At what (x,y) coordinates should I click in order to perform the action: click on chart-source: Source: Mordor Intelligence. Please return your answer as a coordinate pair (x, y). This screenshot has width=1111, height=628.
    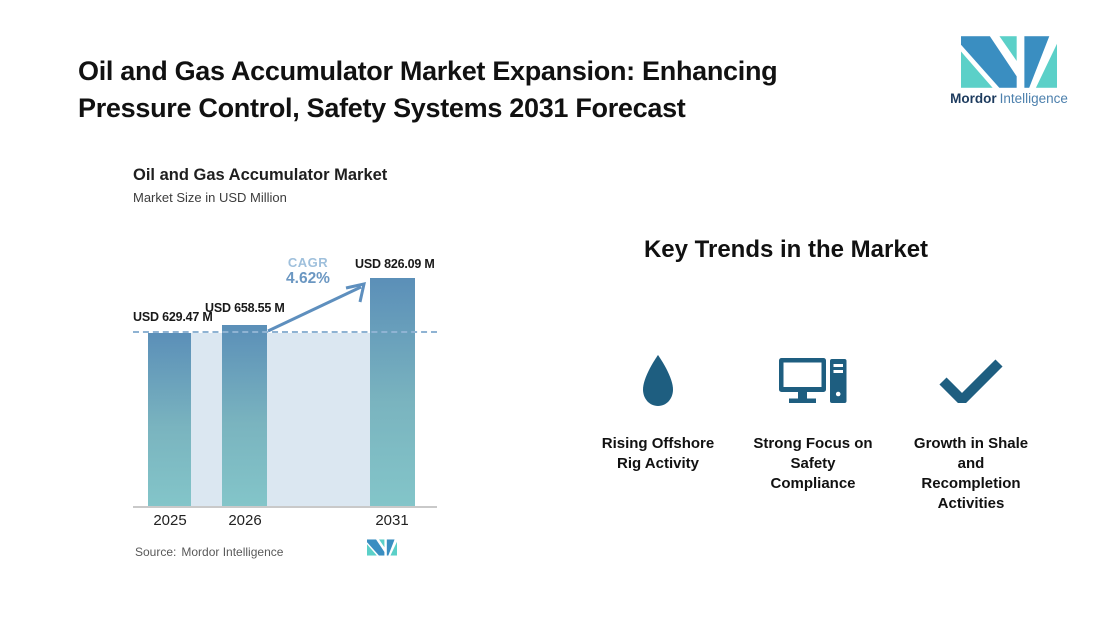
    Looking at the image, I should click on (209, 552).